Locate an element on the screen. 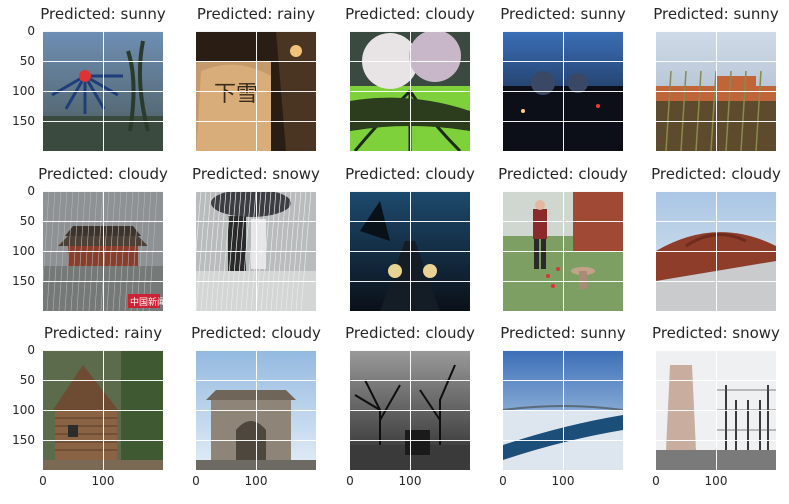  prediction-panel: Predicted: snowy is located at coordinates (256, 238).